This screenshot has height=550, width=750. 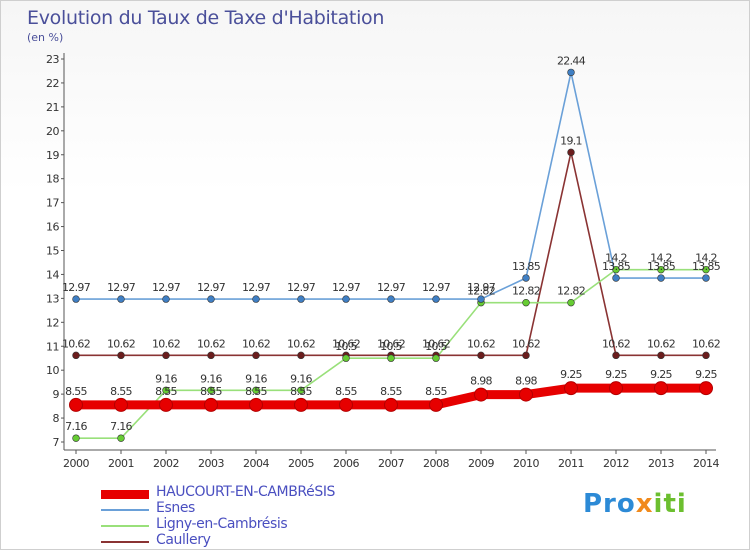 What do you see at coordinates (706, 269) in the screenshot?
I see `point-ligny-en-cambr-sis-2014` at bounding box center [706, 269].